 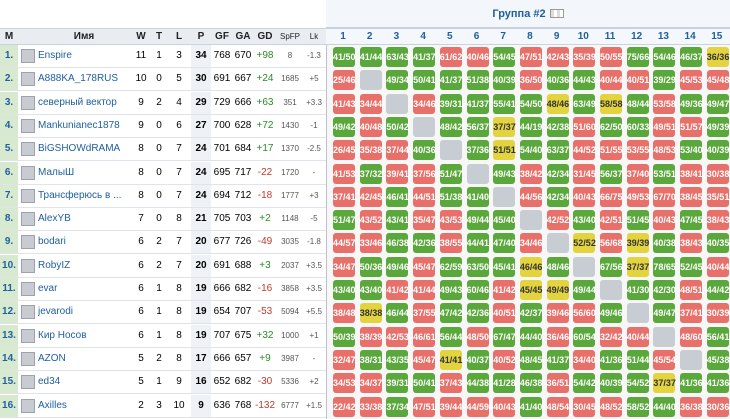 What do you see at coordinates (54, 219) in the screenshot?
I see `player-name-link: AlexYB` at bounding box center [54, 219].